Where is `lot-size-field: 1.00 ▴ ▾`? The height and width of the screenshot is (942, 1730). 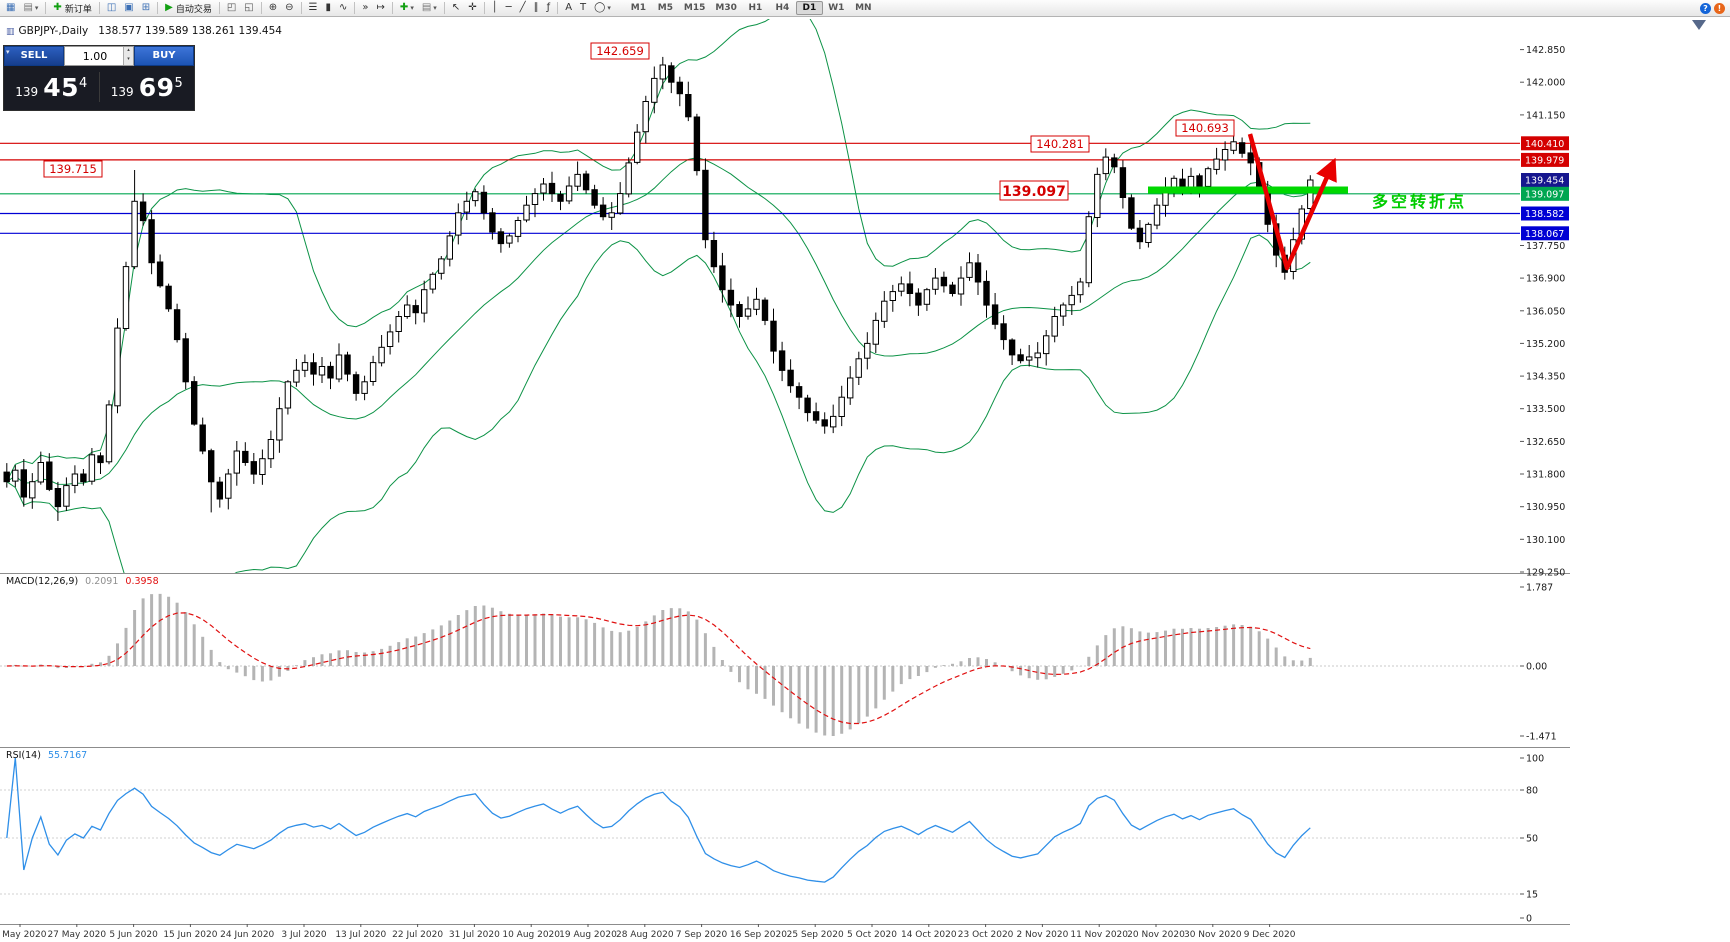 lot-size-field: 1.00 ▴ ▾ is located at coordinates (99, 56).